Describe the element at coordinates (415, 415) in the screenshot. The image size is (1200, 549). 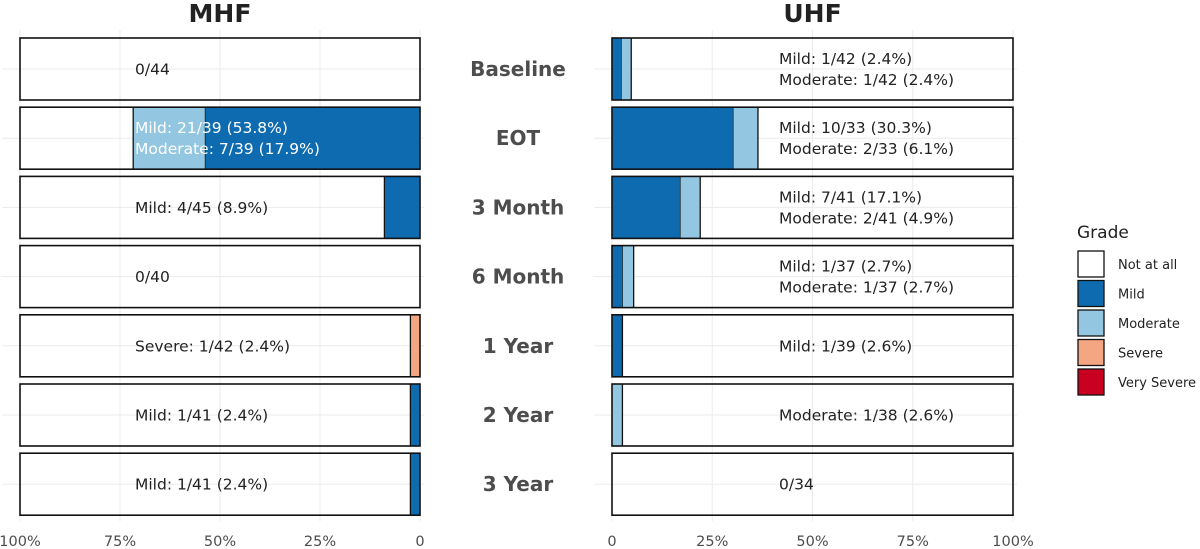
I see `mhf-bar-2-year-mild` at that location.